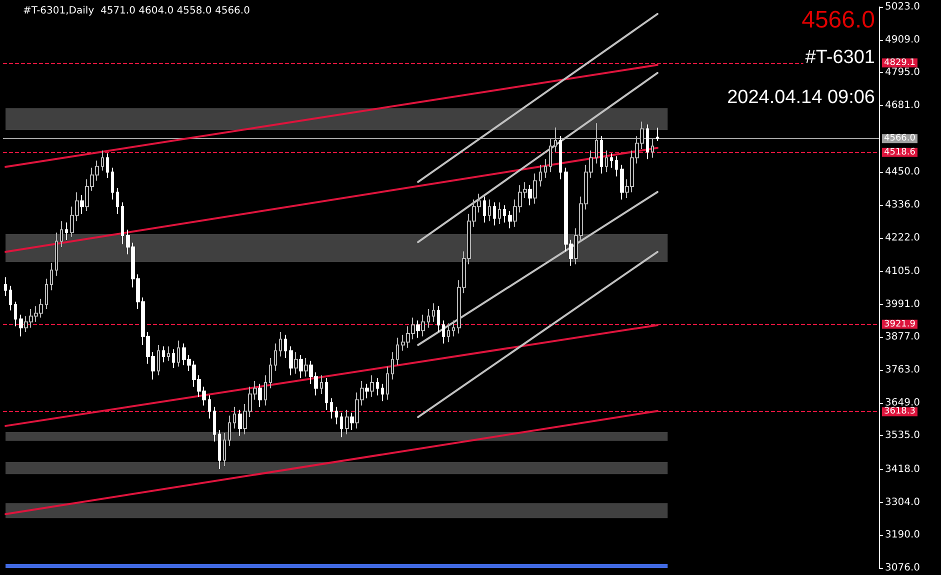  Describe the element at coordinates (900, 324) in the screenshot. I see `ref-line-label: 3921.9` at that location.